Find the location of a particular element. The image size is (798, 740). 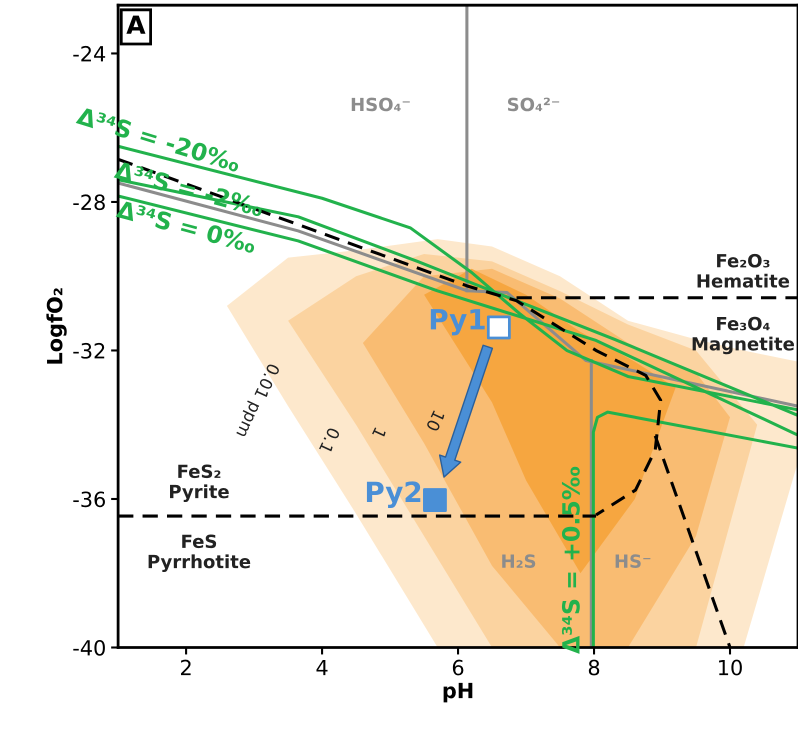

y-tick-label: -40 is located at coordinates (89, 648).